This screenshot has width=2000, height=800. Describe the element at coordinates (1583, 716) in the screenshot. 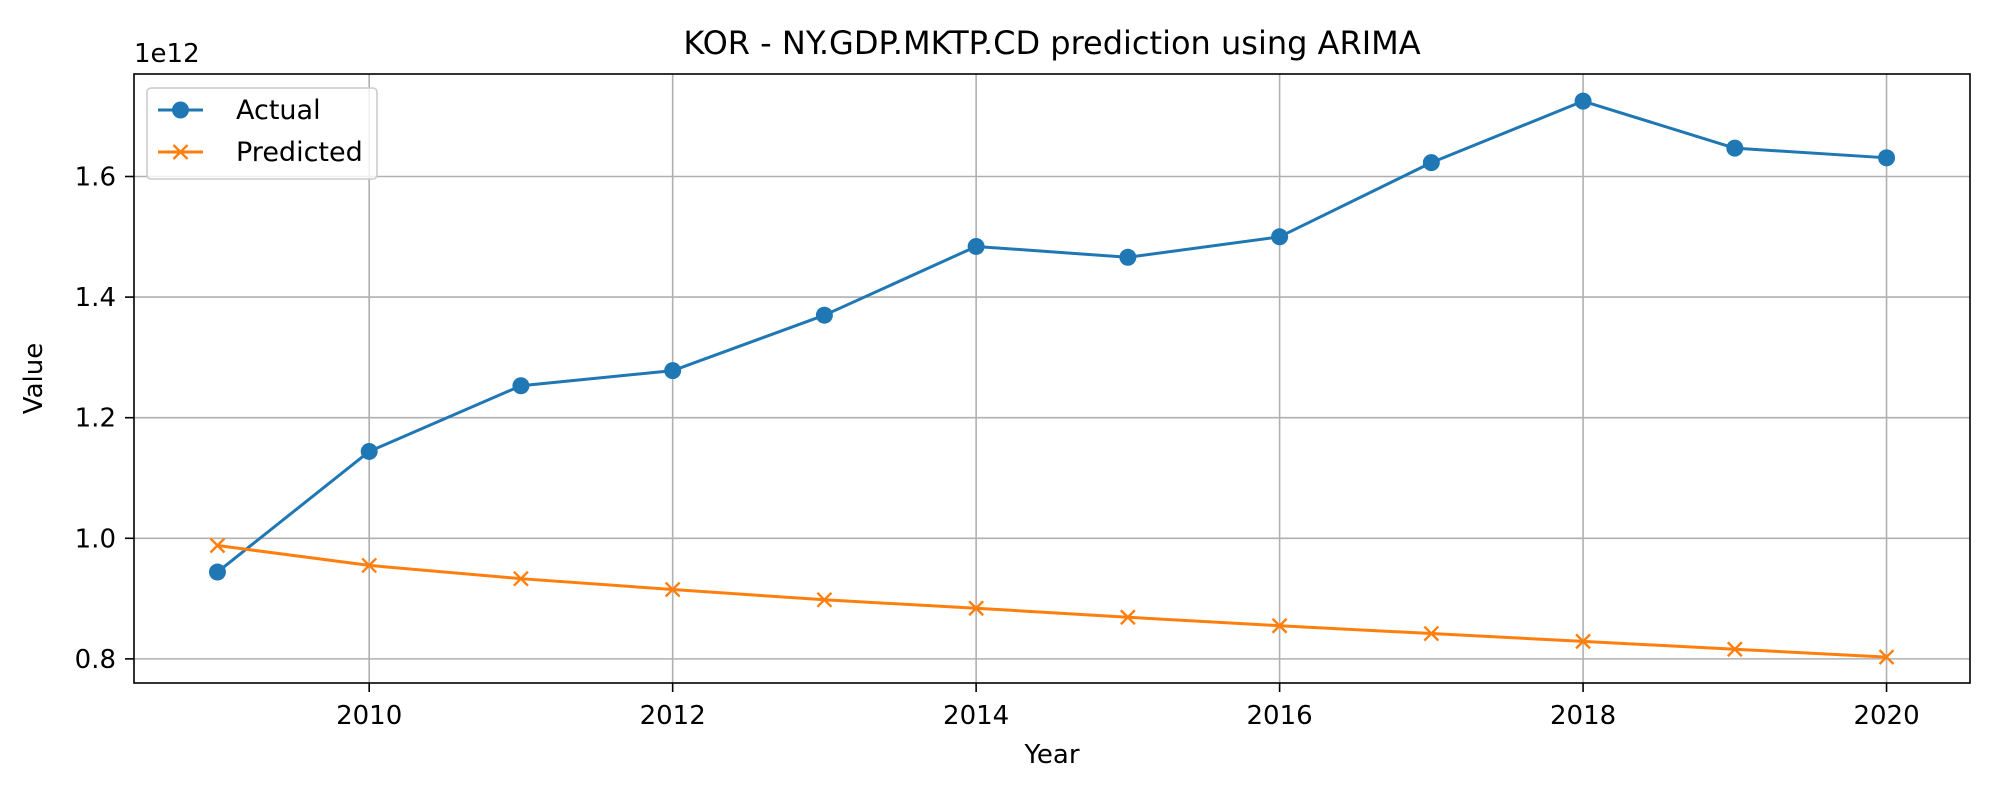

I see `x-tick-label: 2018` at that location.